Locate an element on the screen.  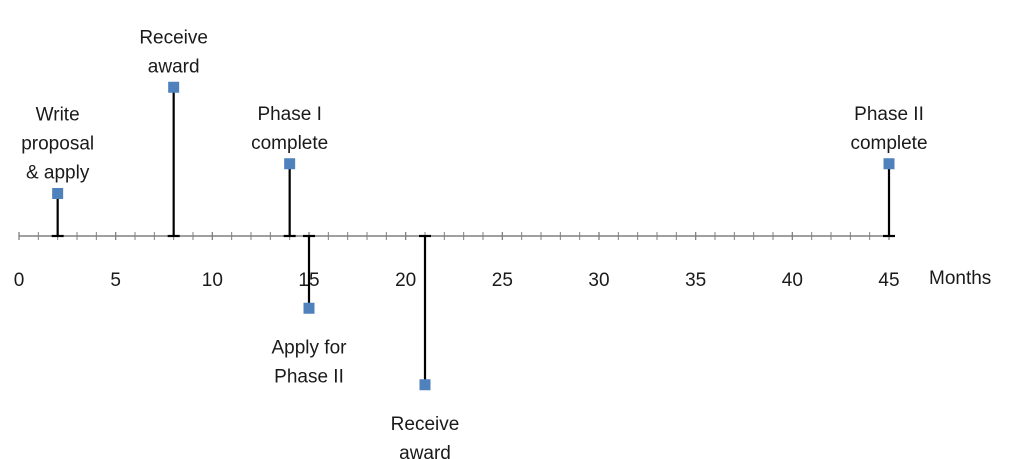
event-label-line: proposal is located at coordinates (57, 144).